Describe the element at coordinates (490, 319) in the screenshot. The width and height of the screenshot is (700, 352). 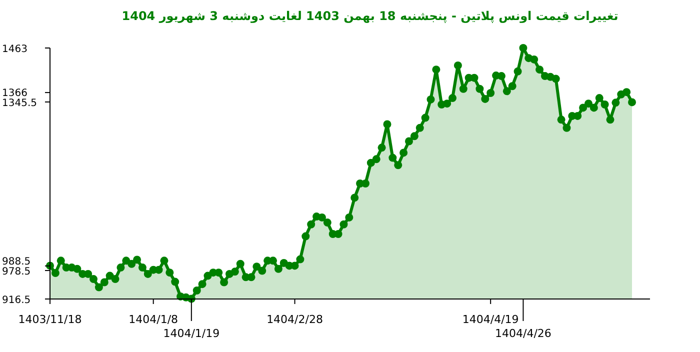
I see `x-tick-label: 1404/4/19` at that location.